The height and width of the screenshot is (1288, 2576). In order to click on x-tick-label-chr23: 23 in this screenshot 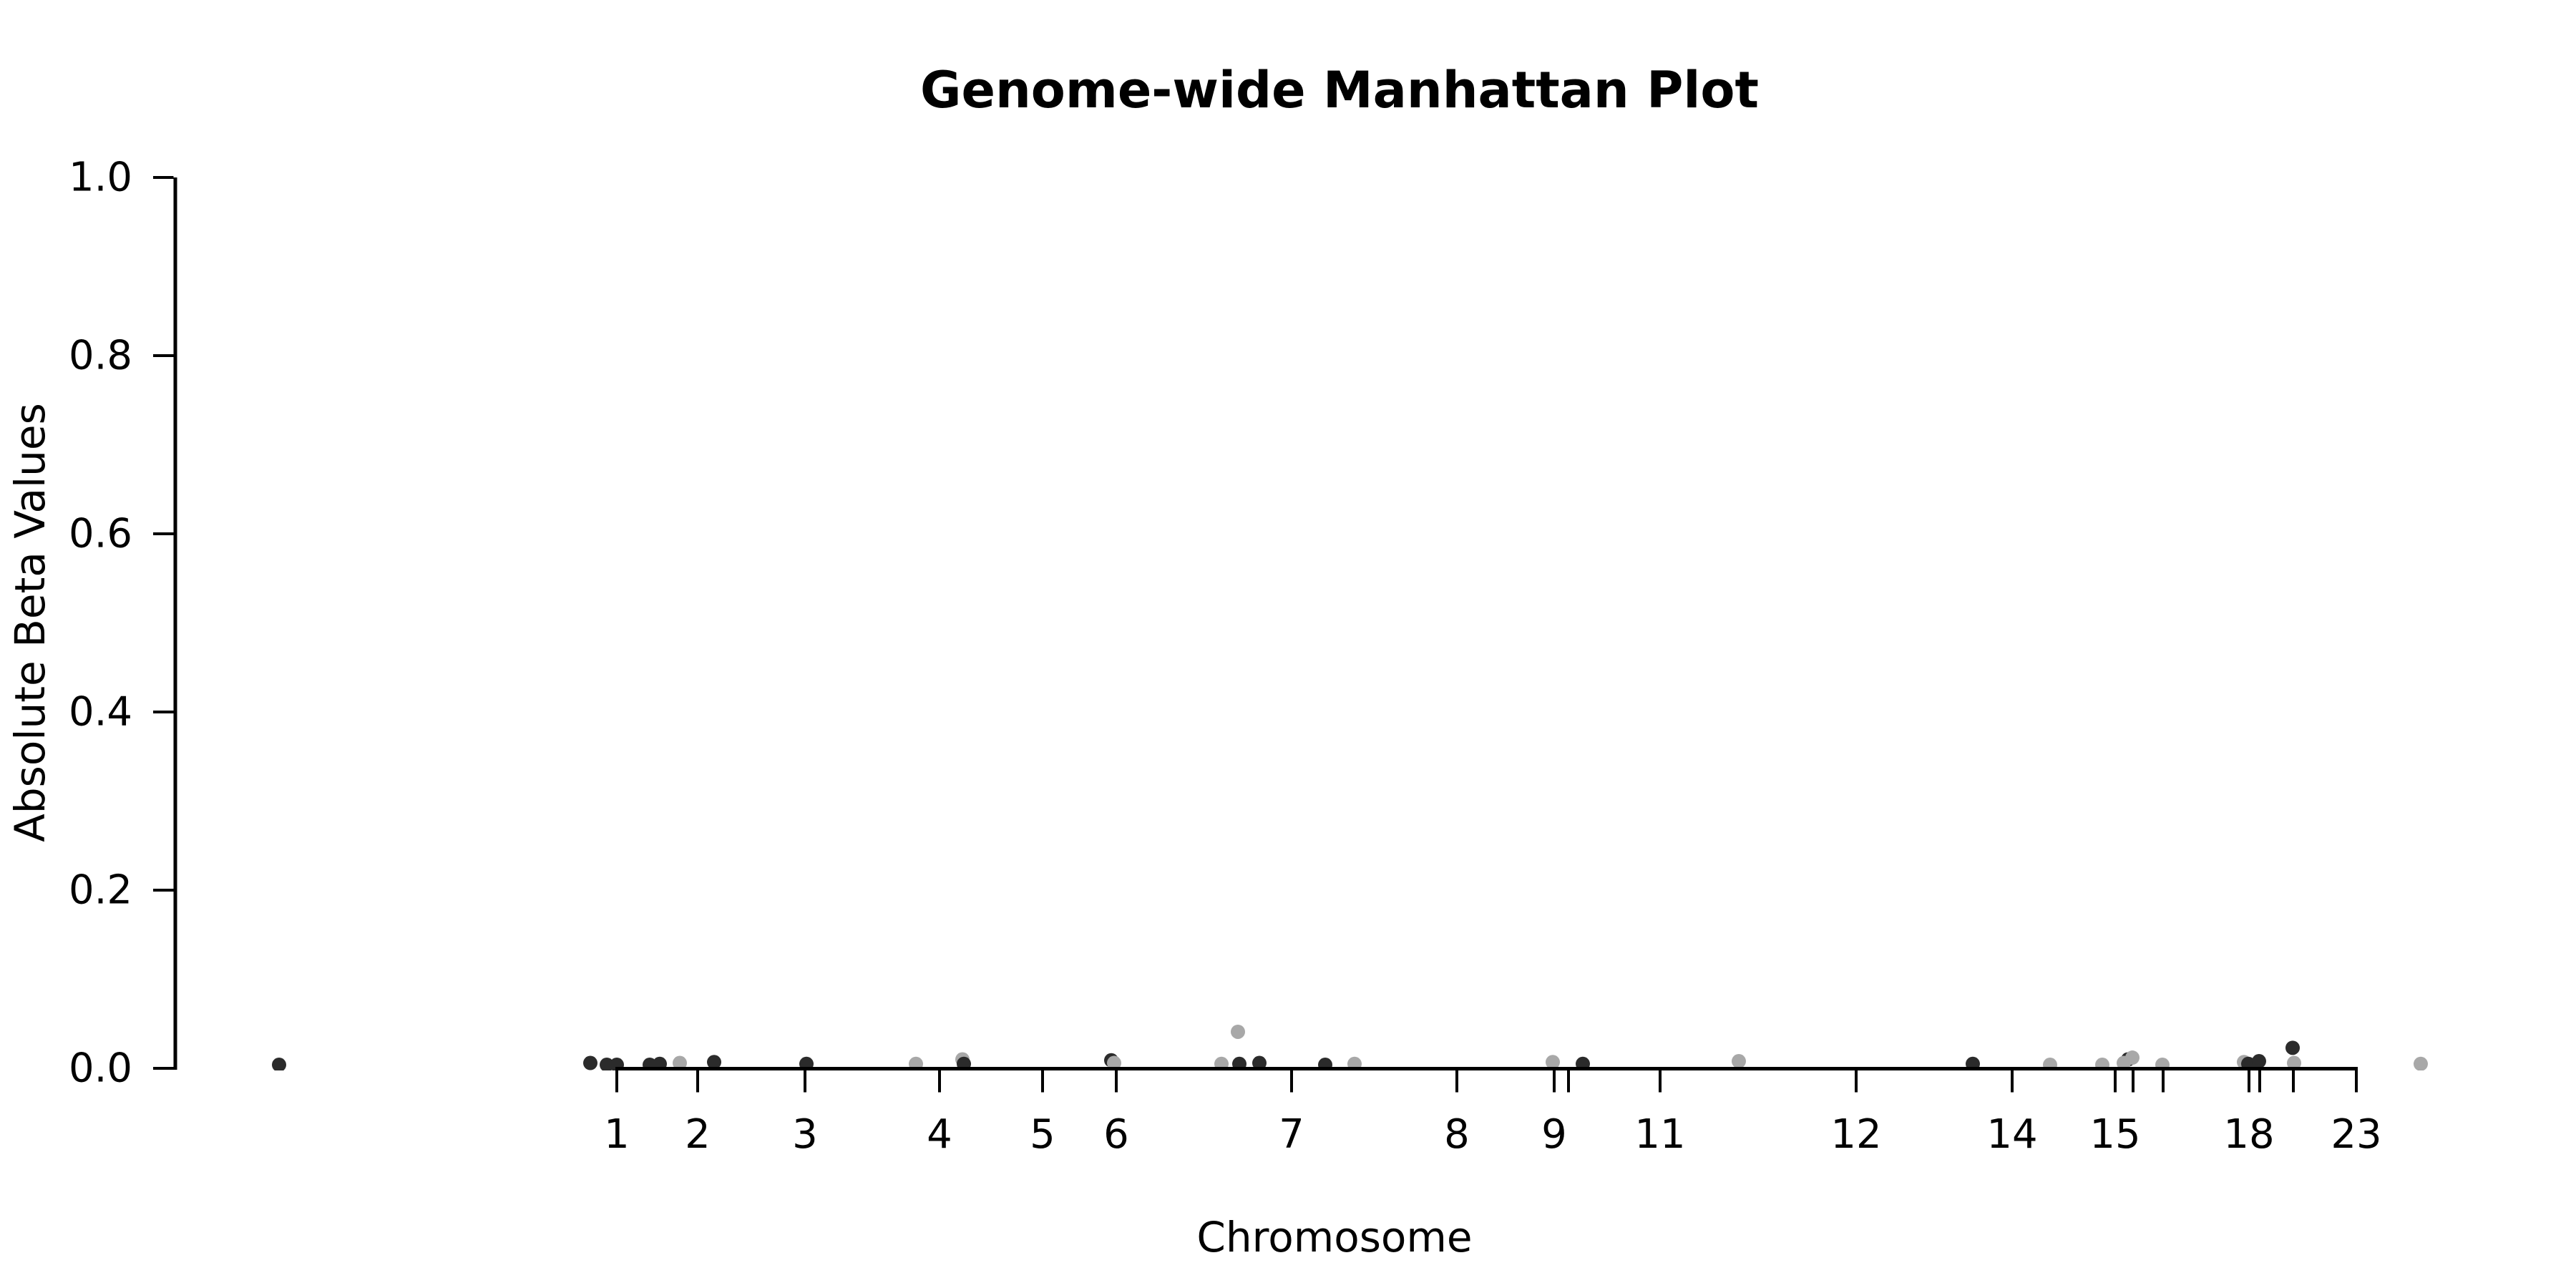, I will do `click(2356, 1134)`.